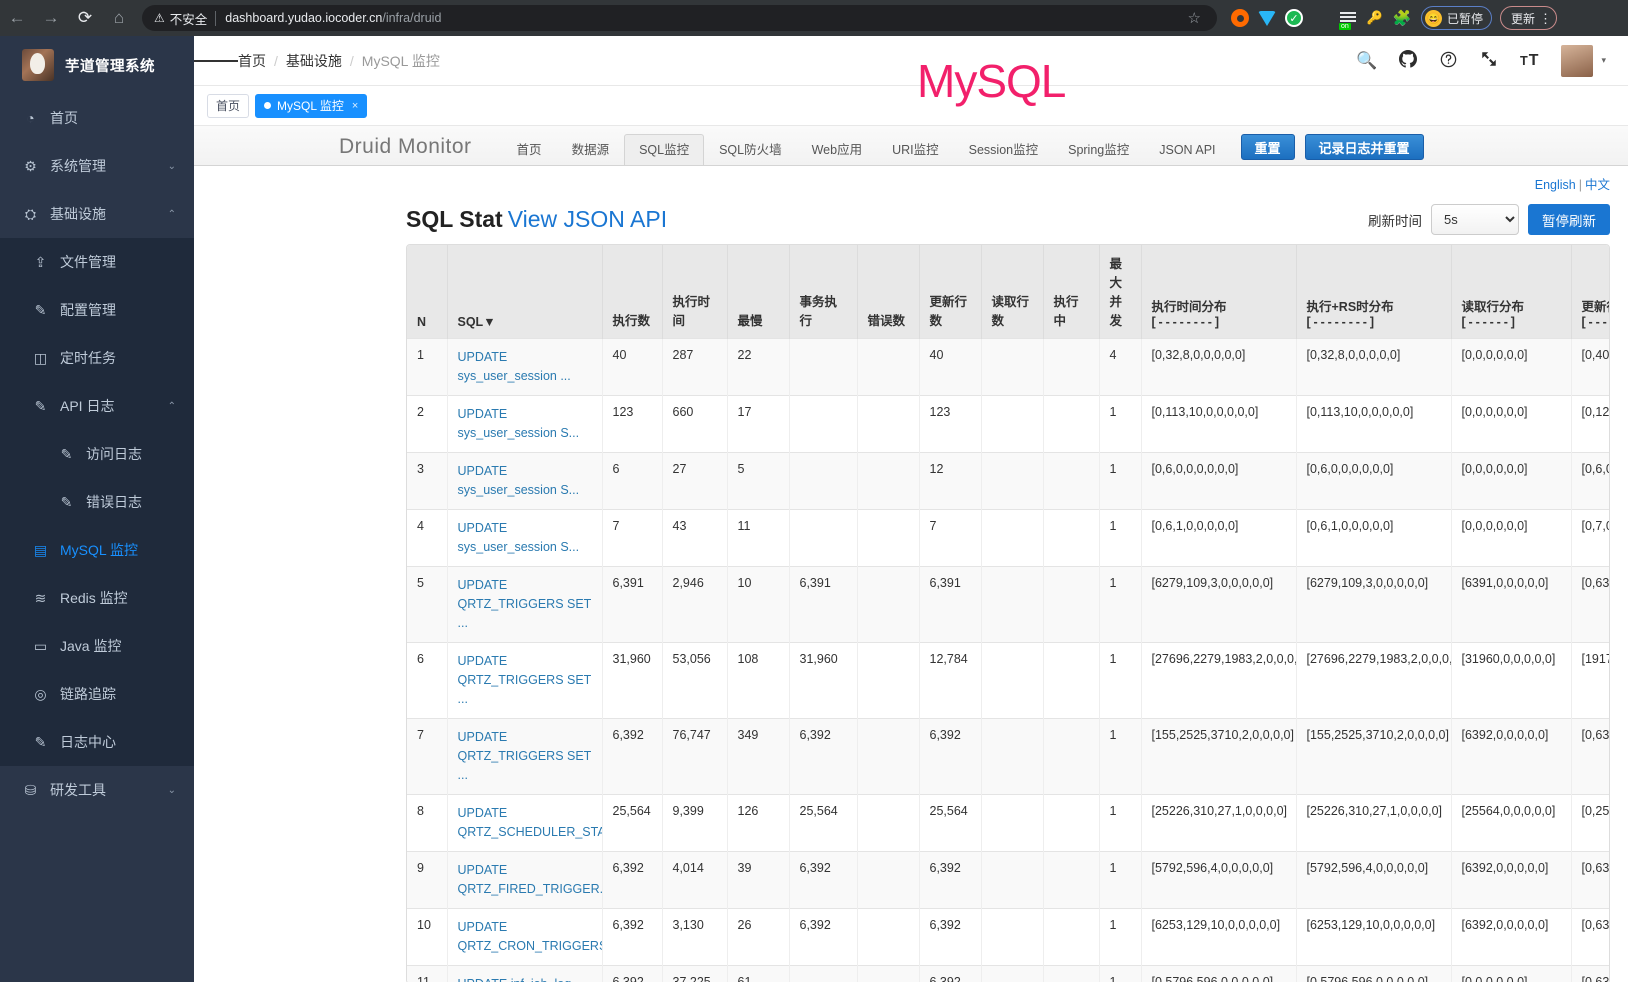  Describe the element at coordinates (1511, 292) in the screenshot. I see `col-header-readDist: 读取行分布[ - - - - - - ]` at that location.